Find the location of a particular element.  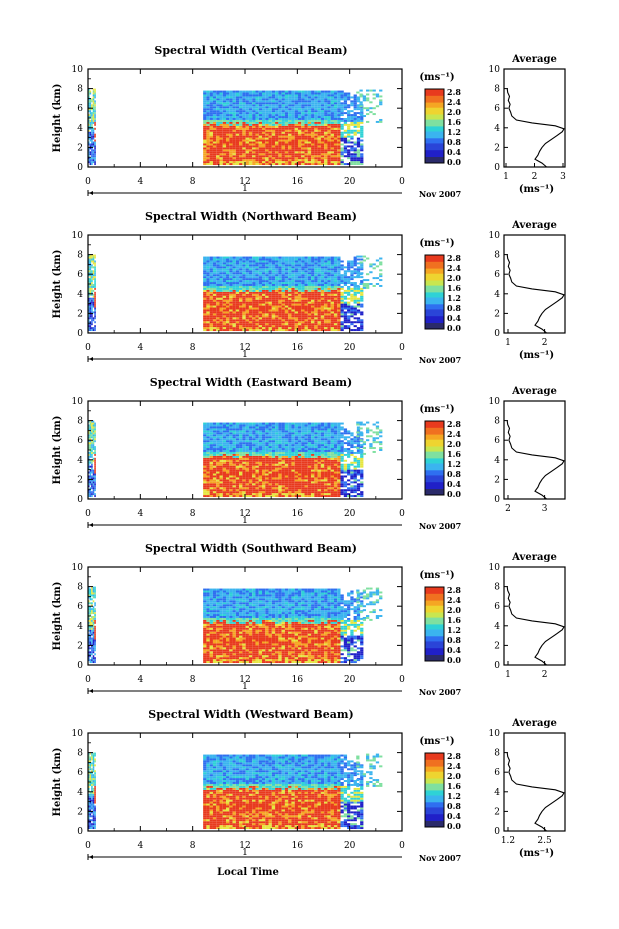

colorbar-swatch is located at coordinates (434, 137).